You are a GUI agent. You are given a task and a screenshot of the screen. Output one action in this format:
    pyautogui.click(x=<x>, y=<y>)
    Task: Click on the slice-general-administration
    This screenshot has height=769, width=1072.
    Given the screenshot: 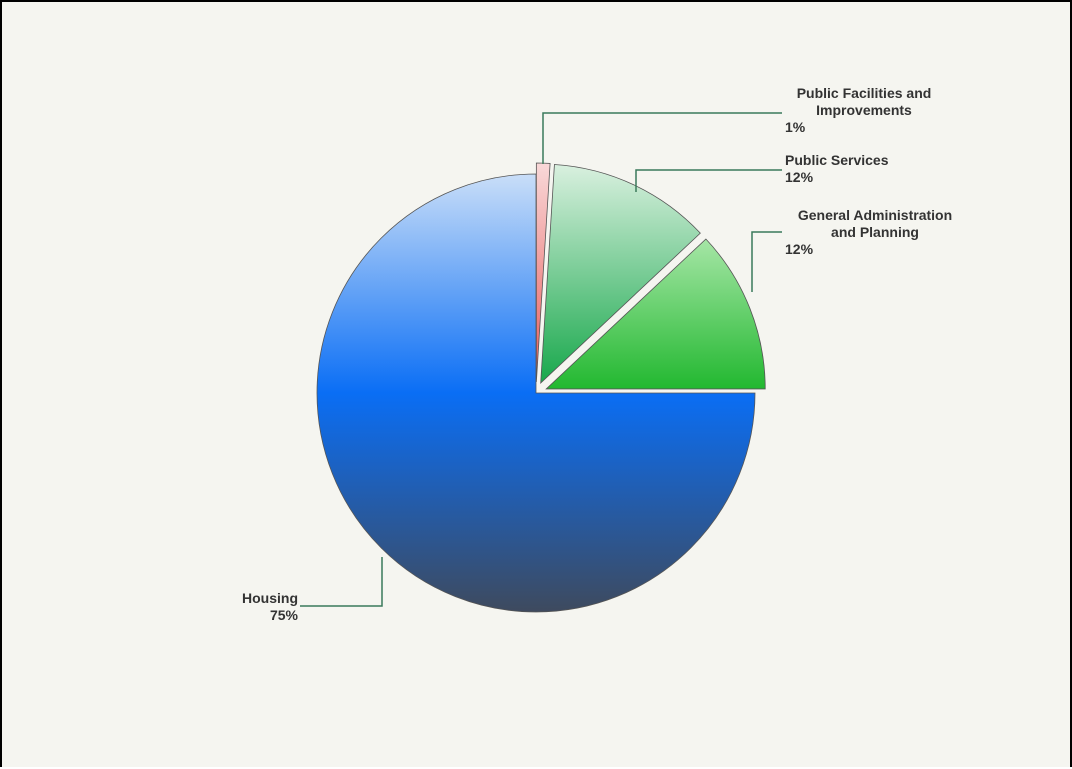 What is the action you would take?
    pyautogui.click(x=655, y=314)
    